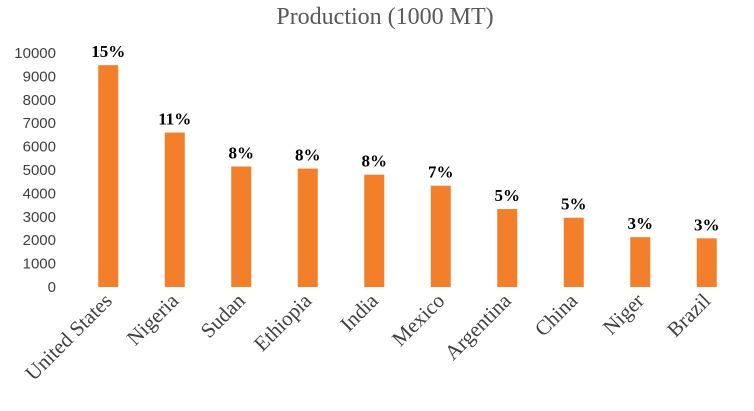 The height and width of the screenshot is (411, 754). What do you see at coordinates (359, 312) in the screenshot?
I see `x-category-label: India` at bounding box center [359, 312].